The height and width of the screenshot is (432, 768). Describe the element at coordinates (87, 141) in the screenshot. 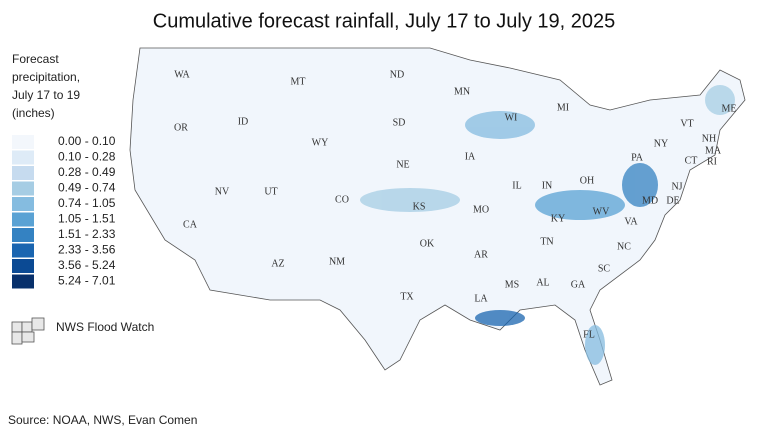

I see `legend-label: 0.00 - 0.10` at that location.